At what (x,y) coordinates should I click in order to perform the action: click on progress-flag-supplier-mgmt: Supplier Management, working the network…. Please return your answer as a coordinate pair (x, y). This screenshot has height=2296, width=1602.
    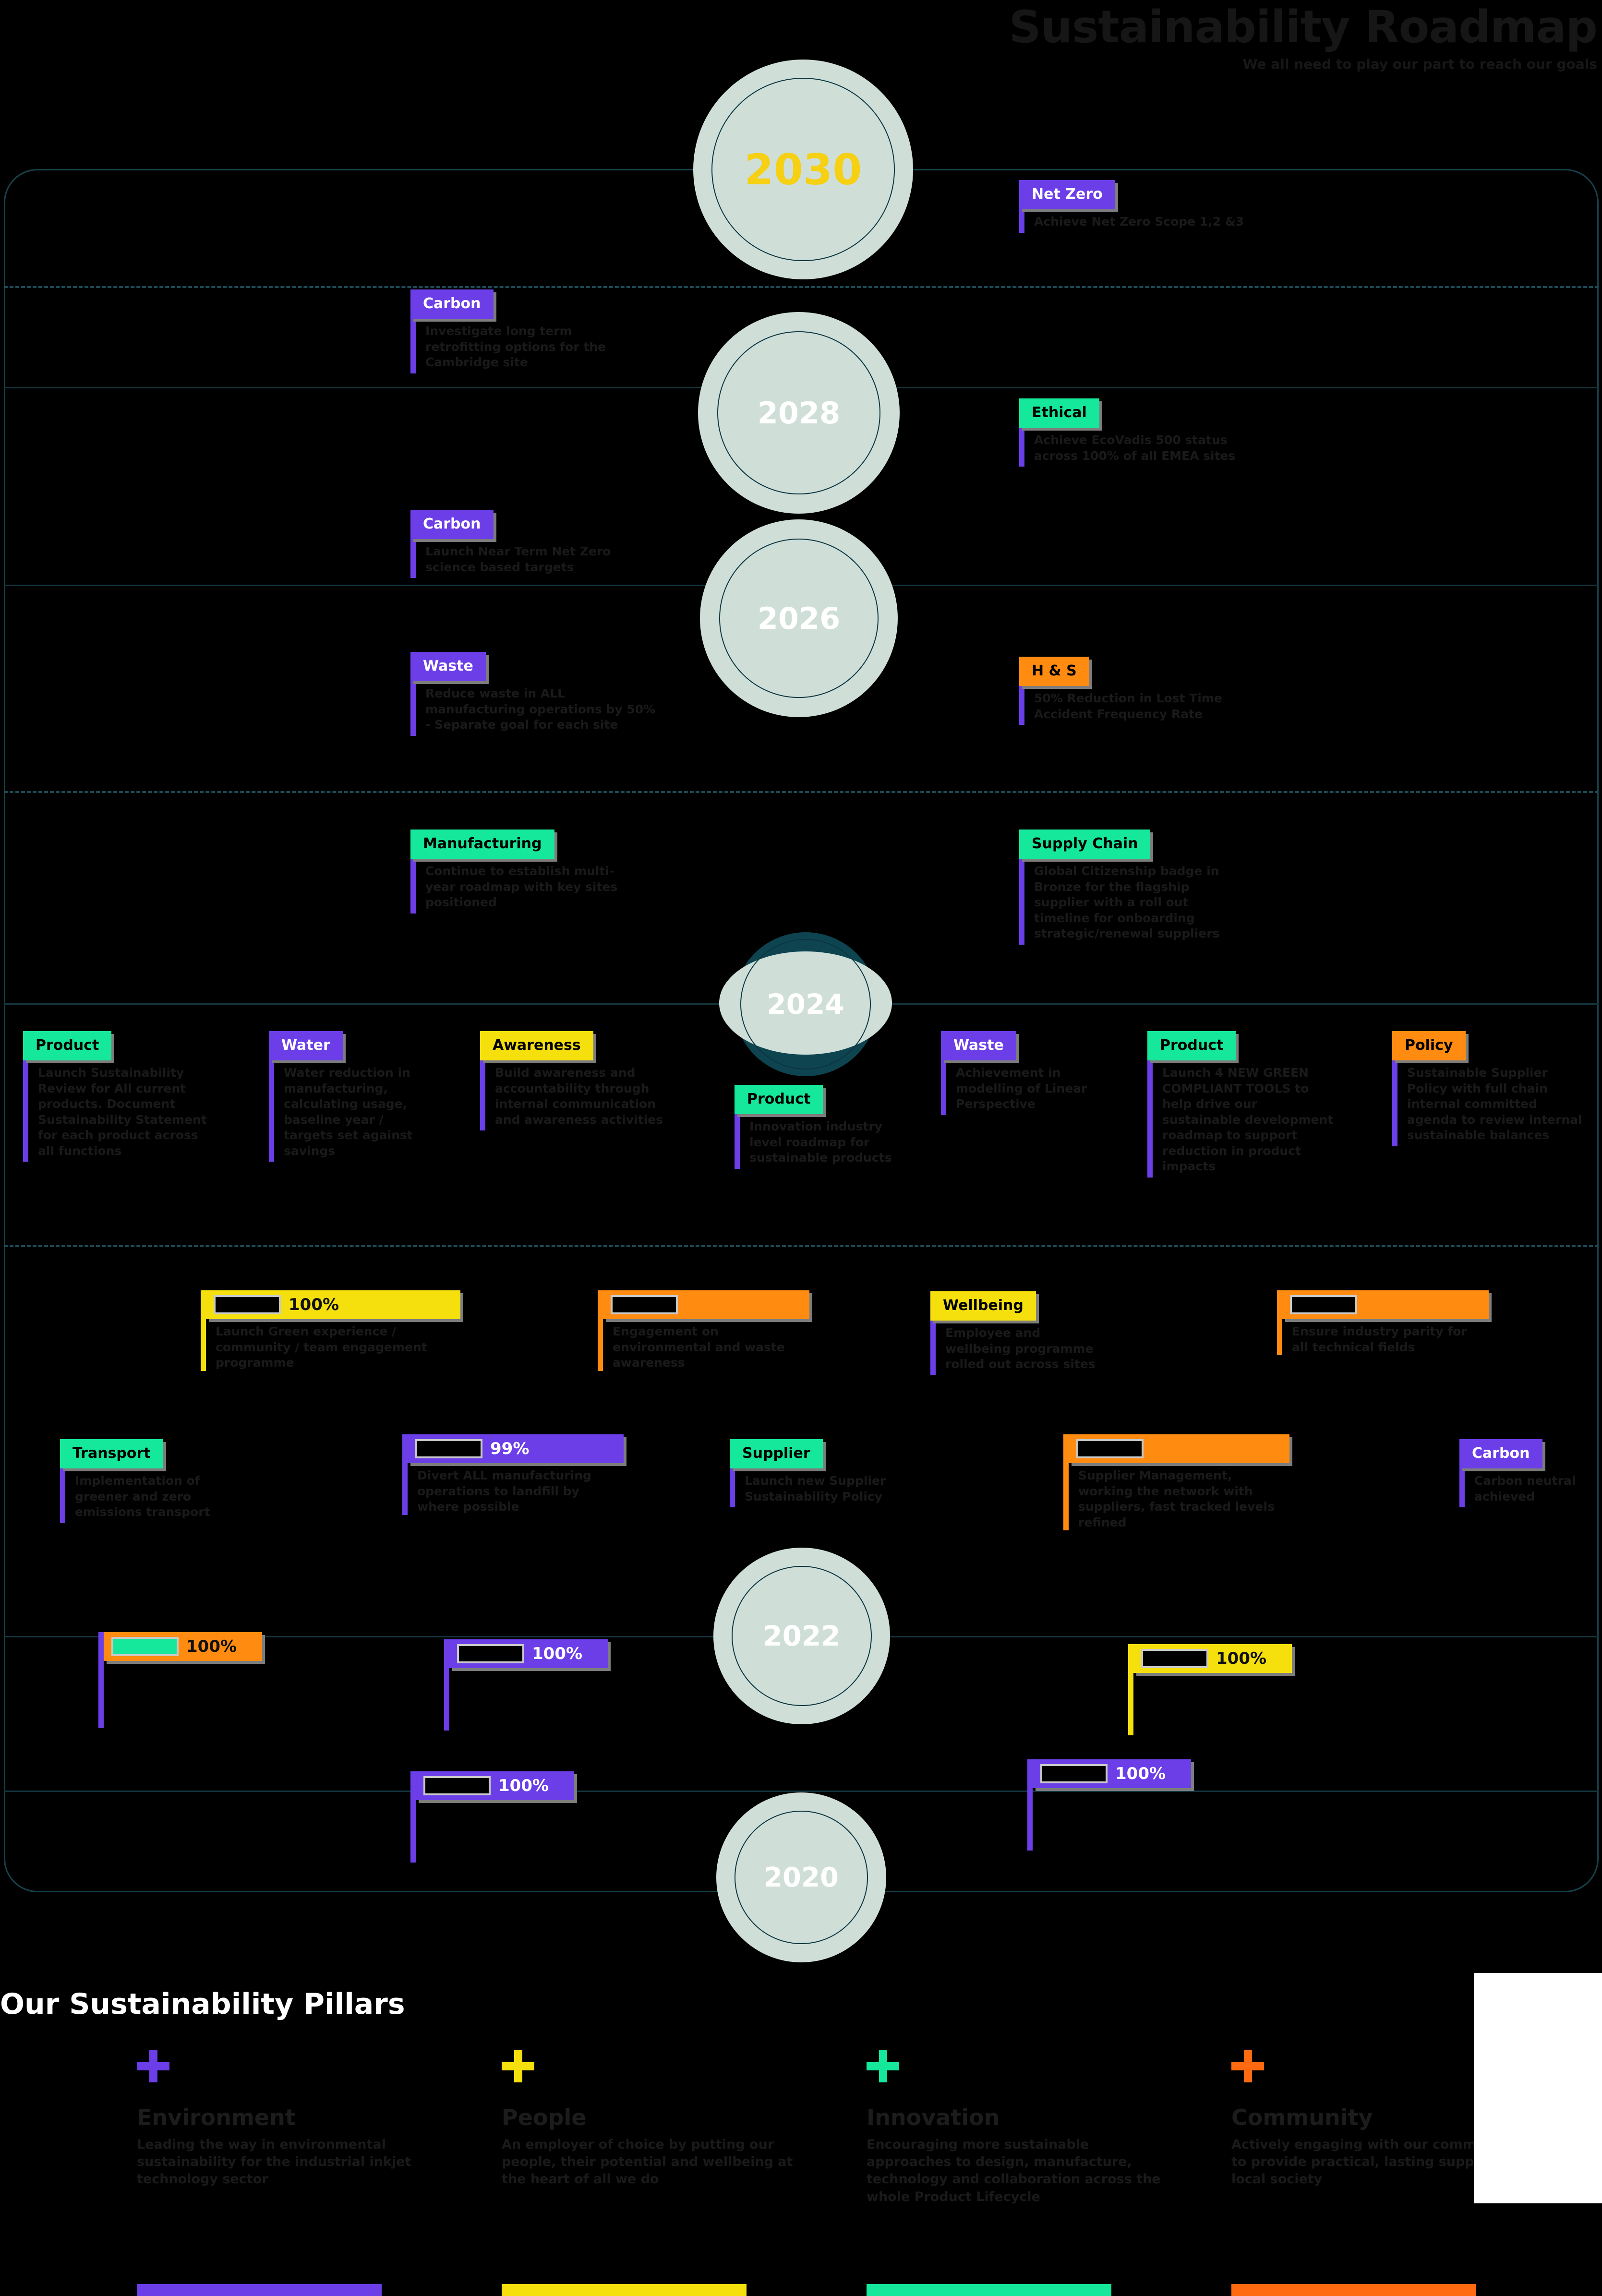
    Looking at the image, I should click on (1176, 1482).